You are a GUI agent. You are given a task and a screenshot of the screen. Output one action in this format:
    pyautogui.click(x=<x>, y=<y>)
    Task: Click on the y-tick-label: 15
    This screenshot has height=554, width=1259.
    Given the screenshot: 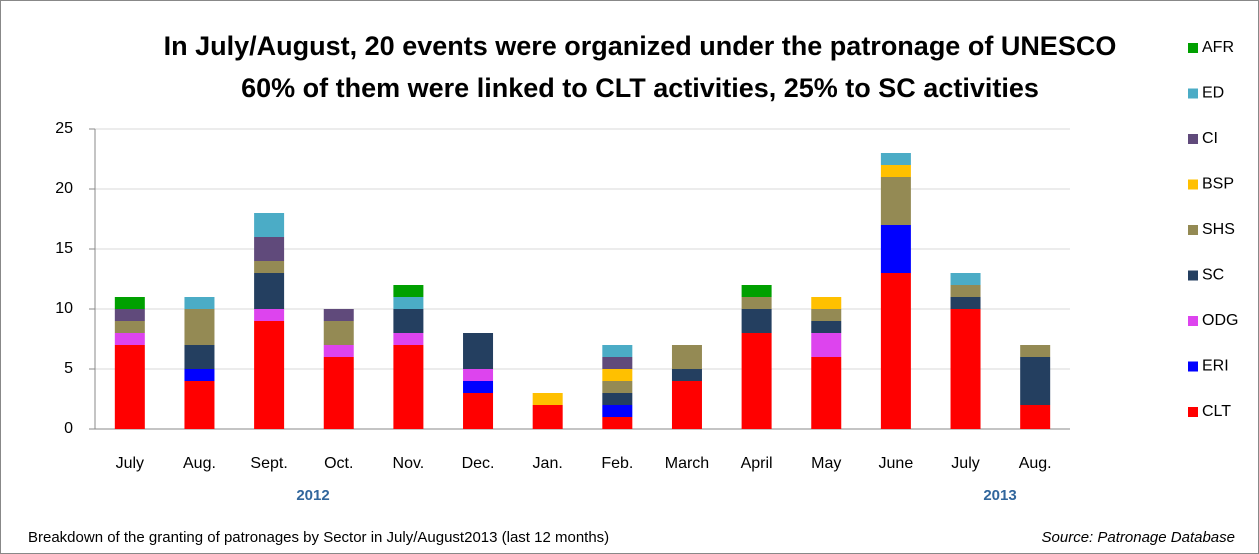 What is the action you would take?
    pyautogui.click(x=64, y=248)
    